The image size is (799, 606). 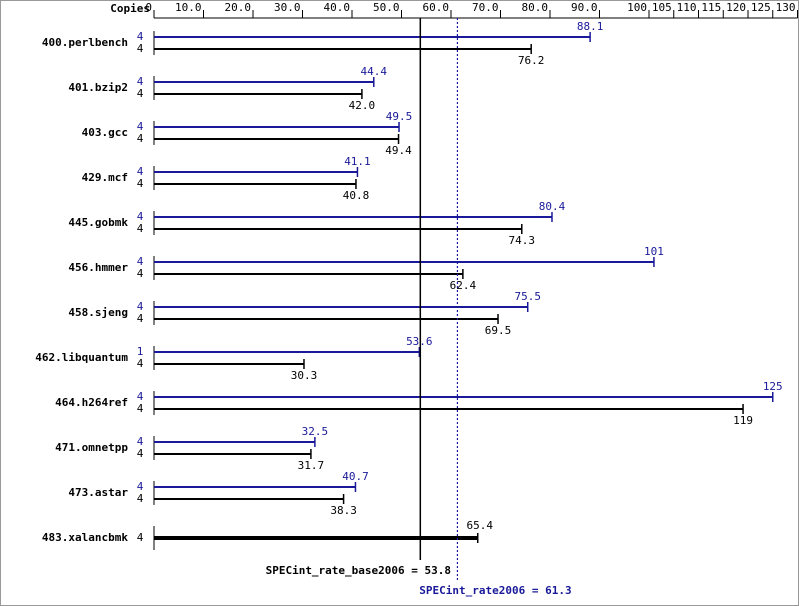 What do you see at coordinates (773, 386) in the screenshot?
I see `value-label: 125` at bounding box center [773, 386].